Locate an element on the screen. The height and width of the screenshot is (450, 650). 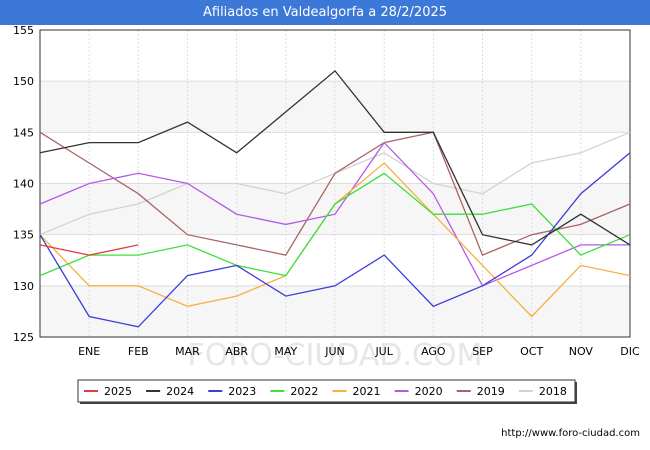
x-tick-label: JUN is located at coordinates (334, 351).